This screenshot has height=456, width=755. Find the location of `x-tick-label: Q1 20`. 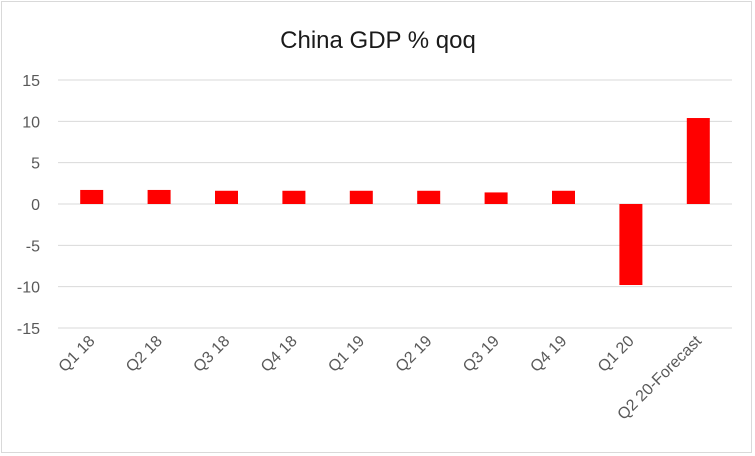

x-tick-label: Q1 20 is located at coordinates (616, 354).